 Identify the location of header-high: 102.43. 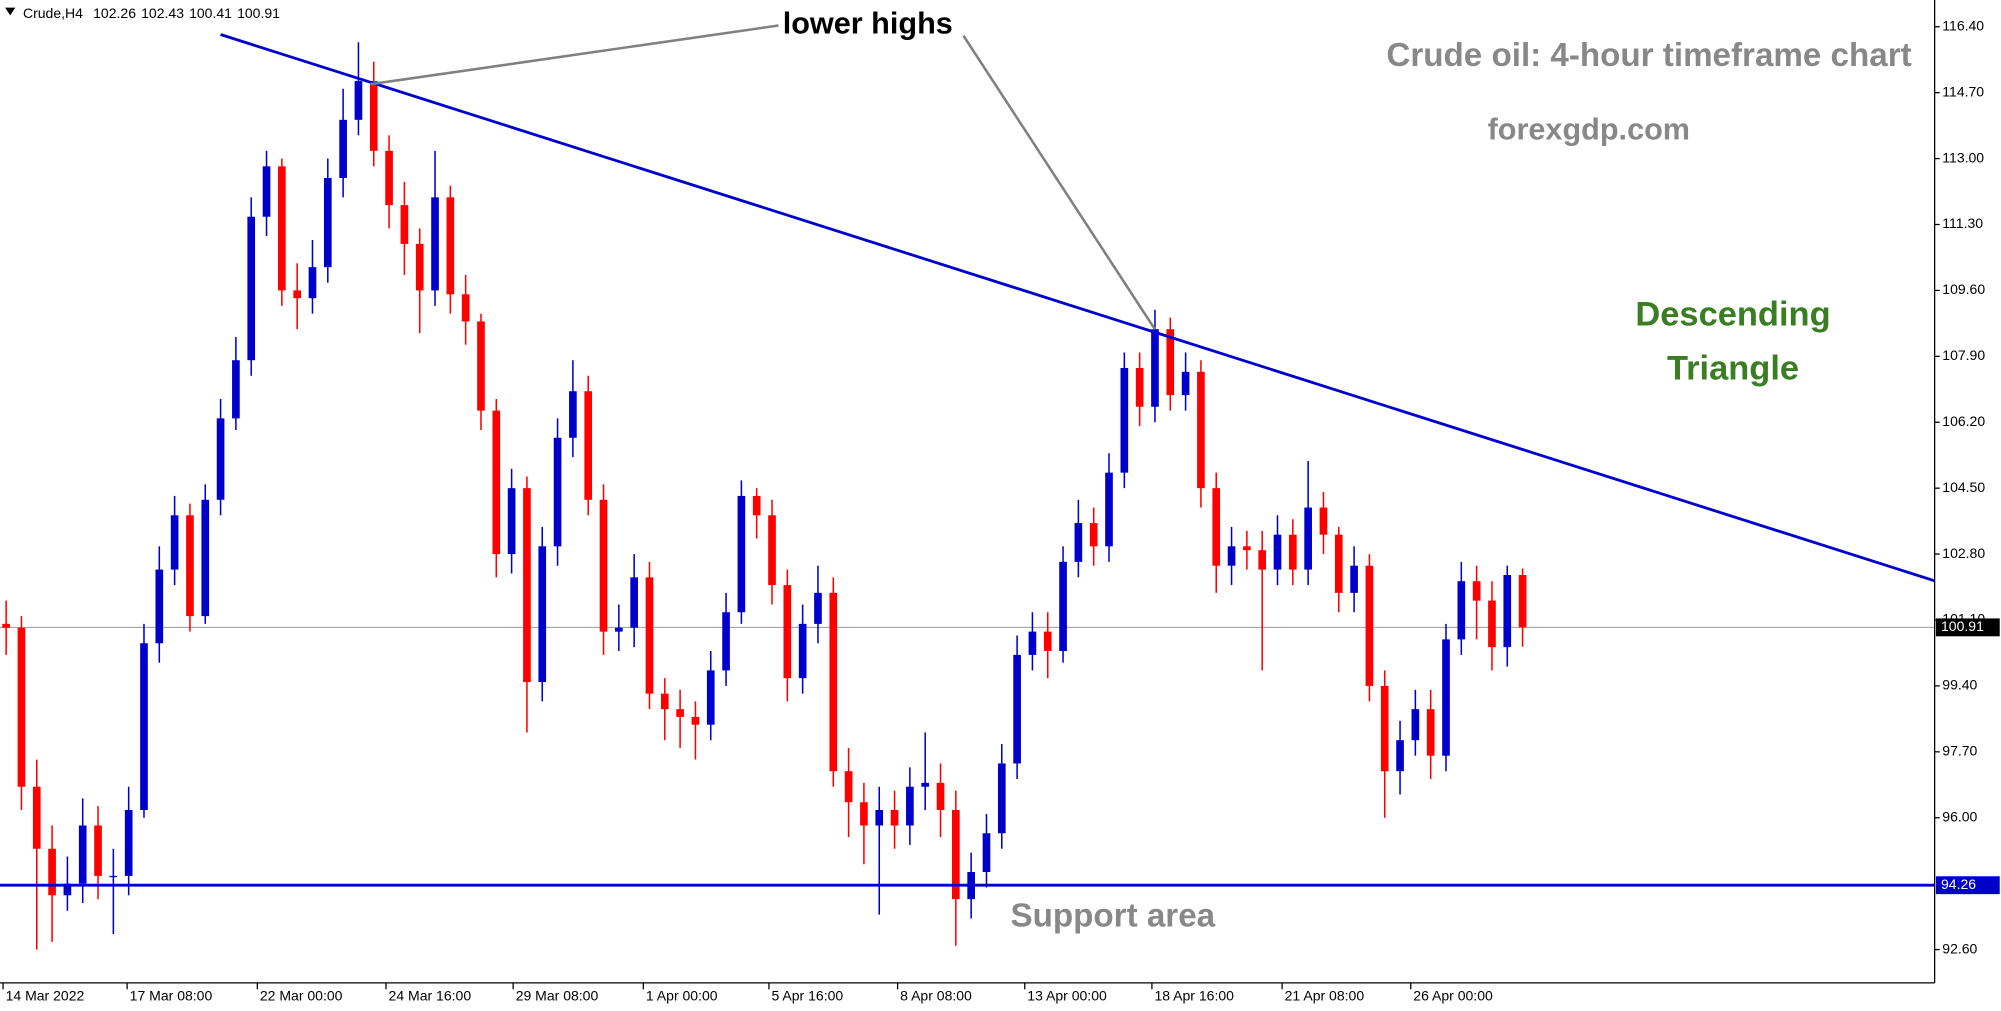
(162, 13).